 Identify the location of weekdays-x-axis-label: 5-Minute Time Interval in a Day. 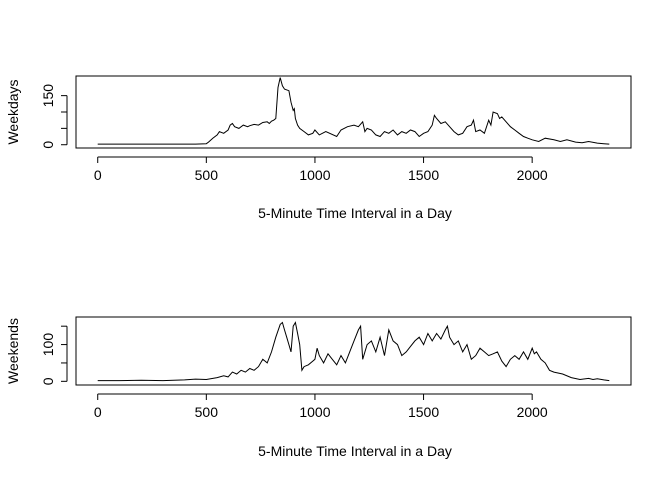
(355, 213).